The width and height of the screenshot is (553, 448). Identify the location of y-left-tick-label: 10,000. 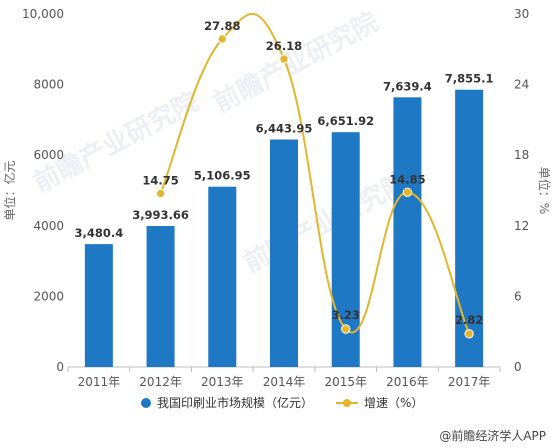
(43, 14).